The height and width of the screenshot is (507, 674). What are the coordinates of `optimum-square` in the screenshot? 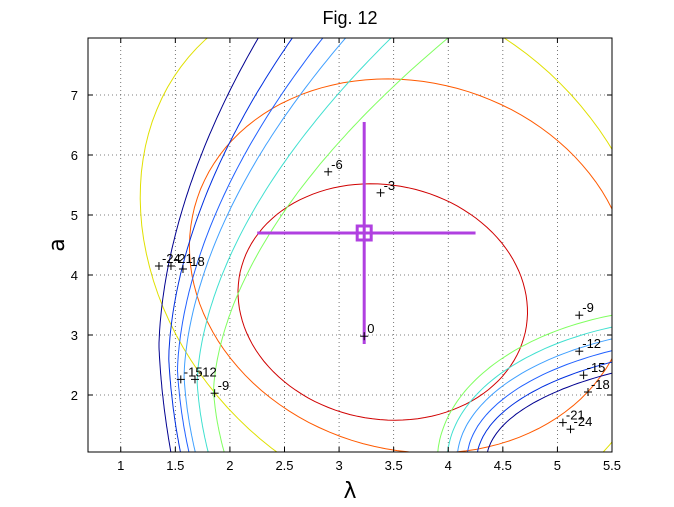 It's located at (364, 233).